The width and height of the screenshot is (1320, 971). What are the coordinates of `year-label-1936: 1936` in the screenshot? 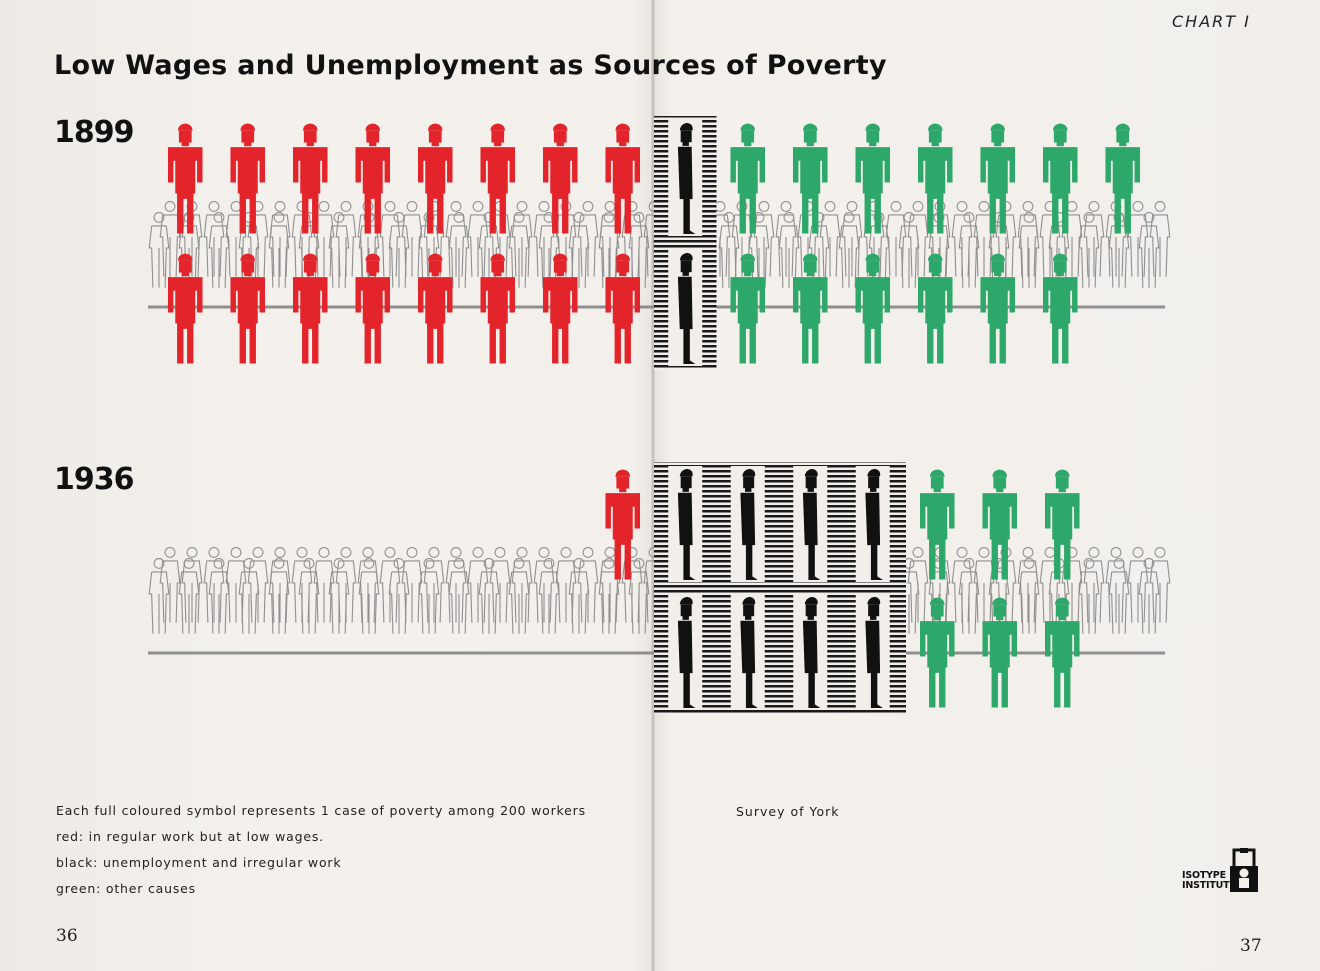 It's located at (94, 479).